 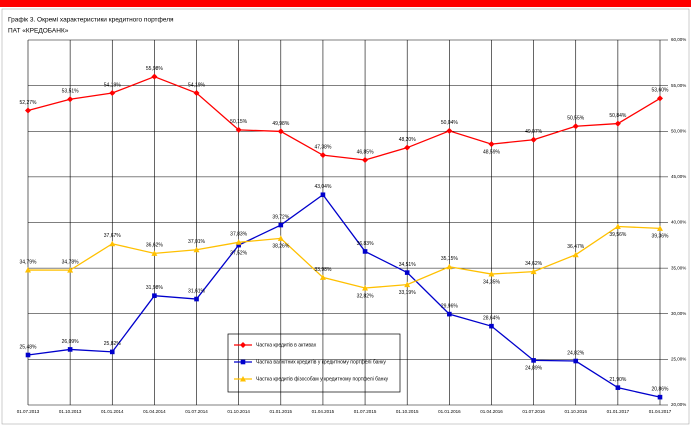 What do you see at coordinates (29, 262) in the screenshot?
I see `data-label: 34,79%` at bounding box center [29, 262].